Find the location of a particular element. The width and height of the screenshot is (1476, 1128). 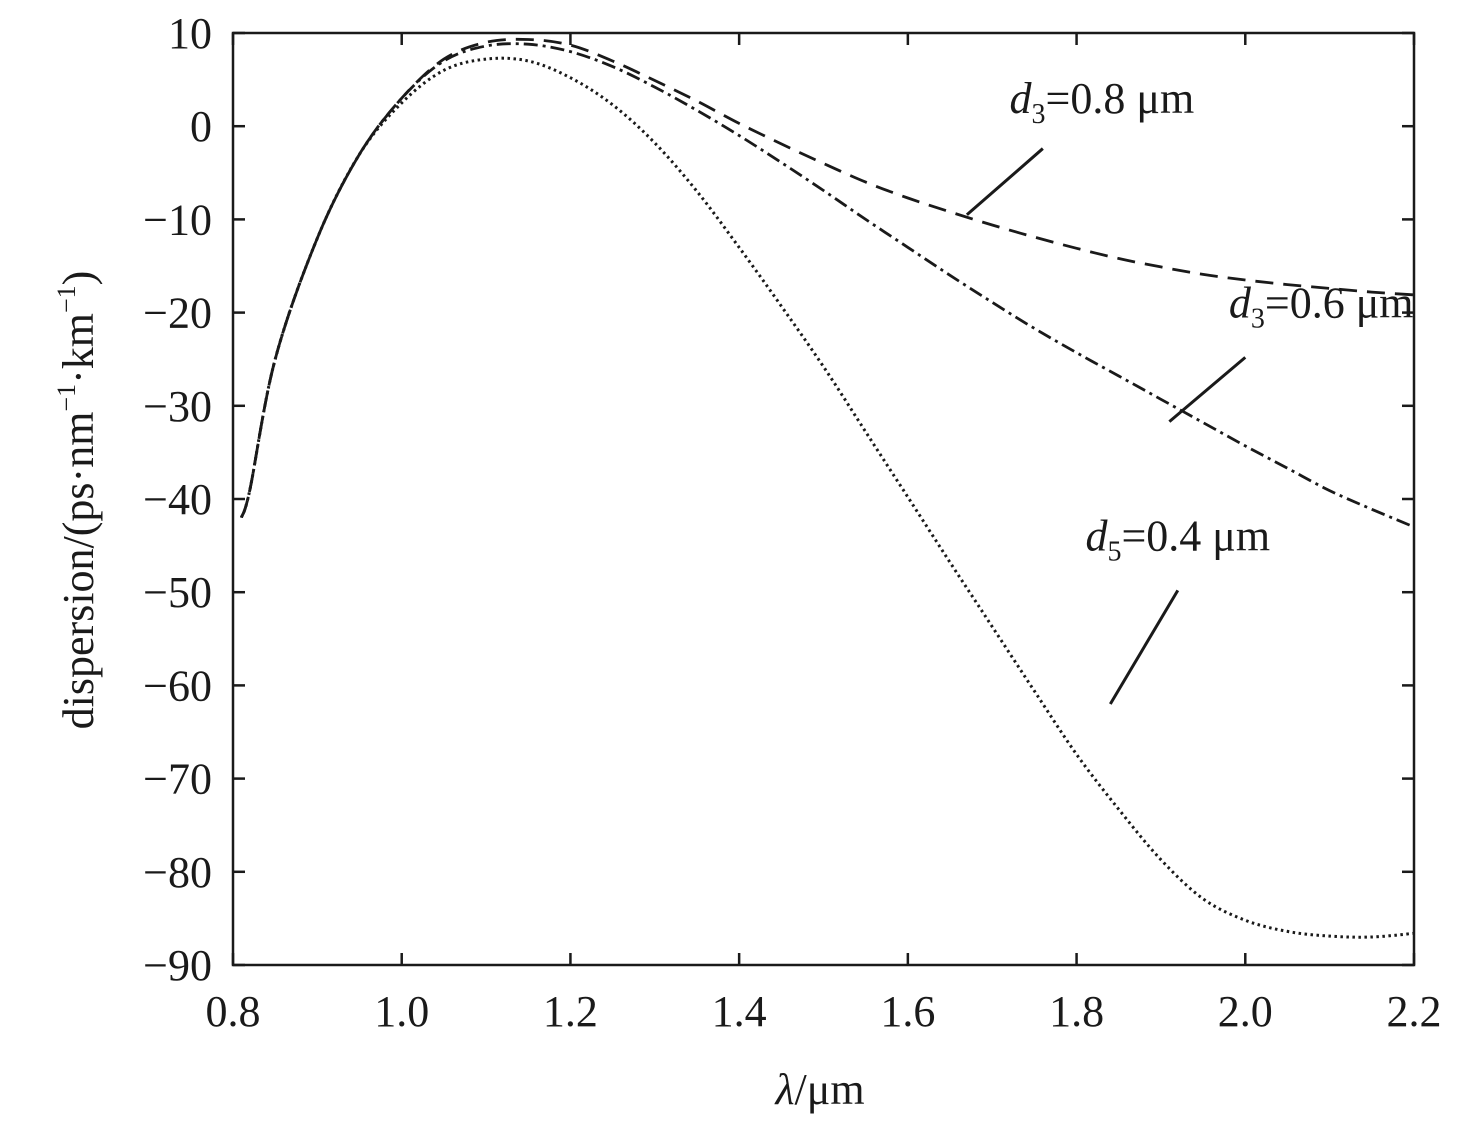

x-tick-label: 1.2 is located at coordinates (570, 1011).